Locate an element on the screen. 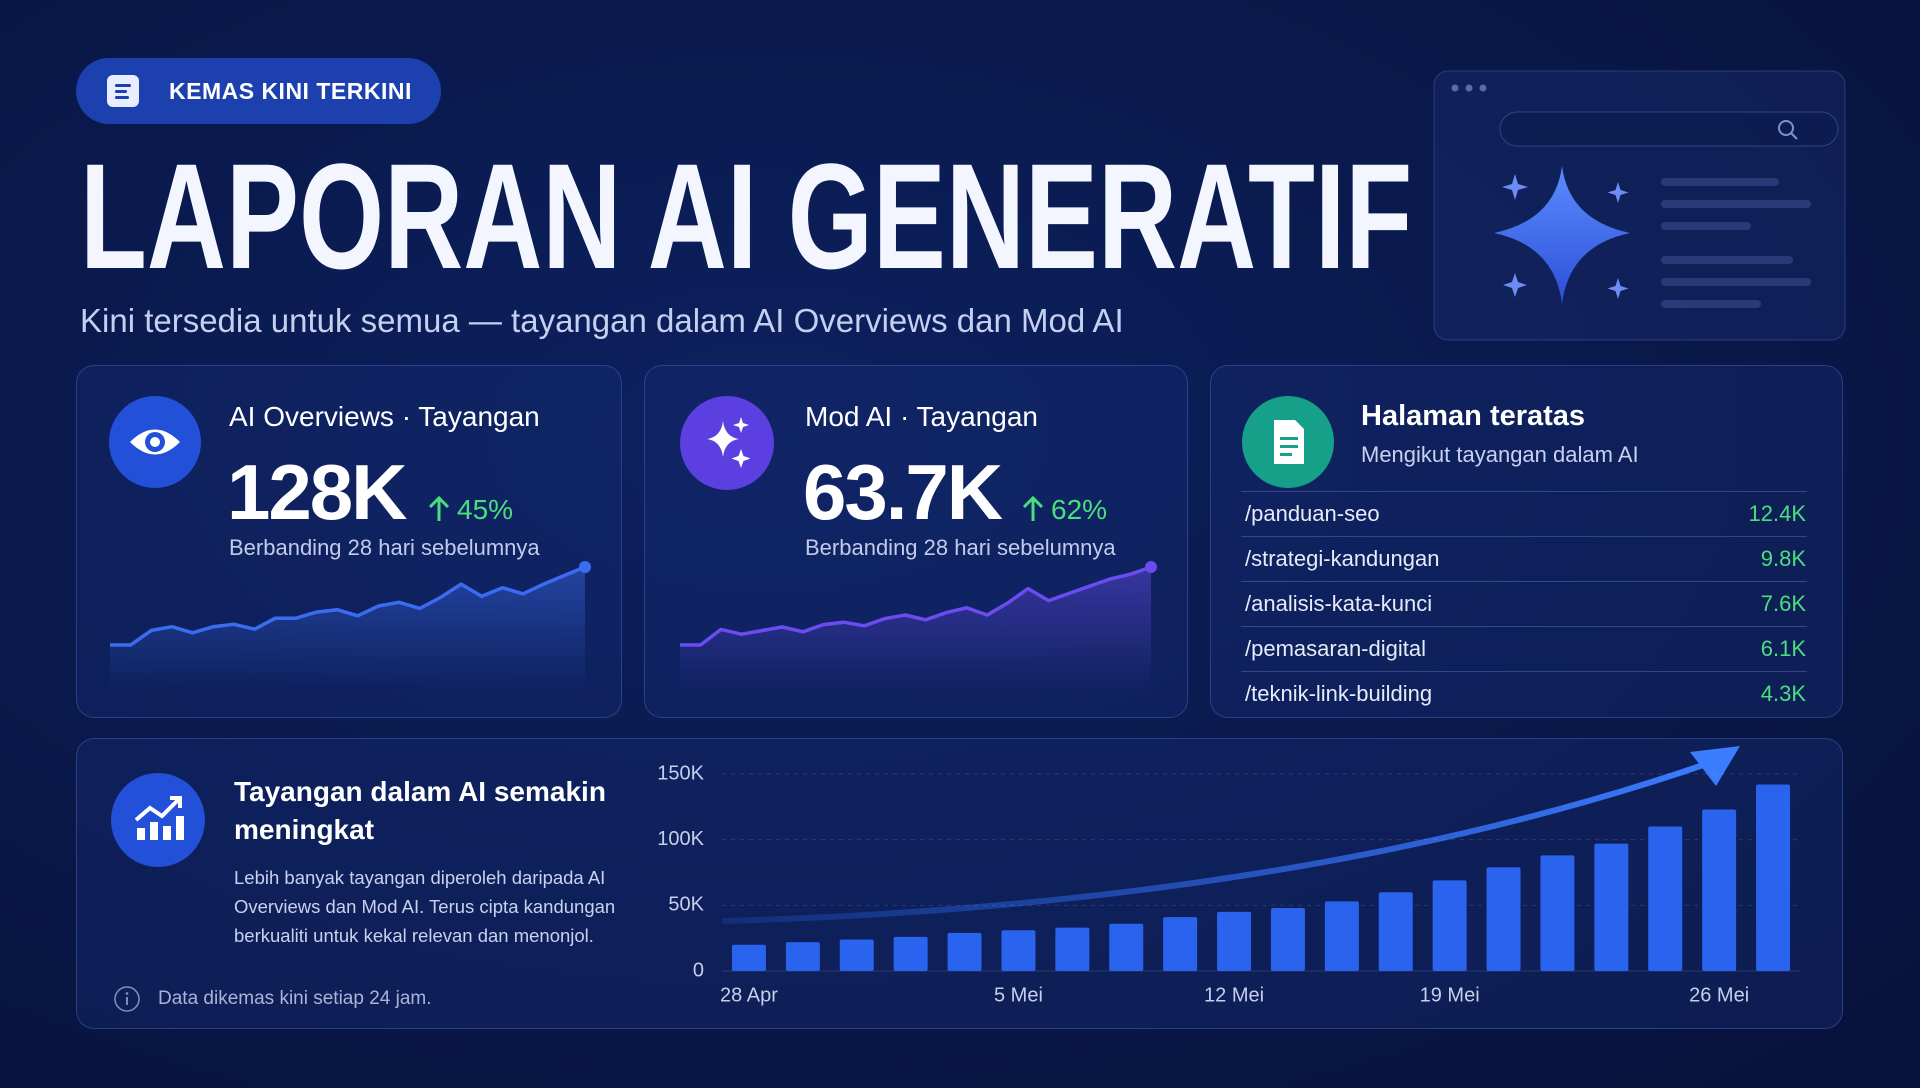 The width and height of the screenshot is (1920, 1088). metric-title: Mod AI · Tayangan is located at coordinates (921, 416).